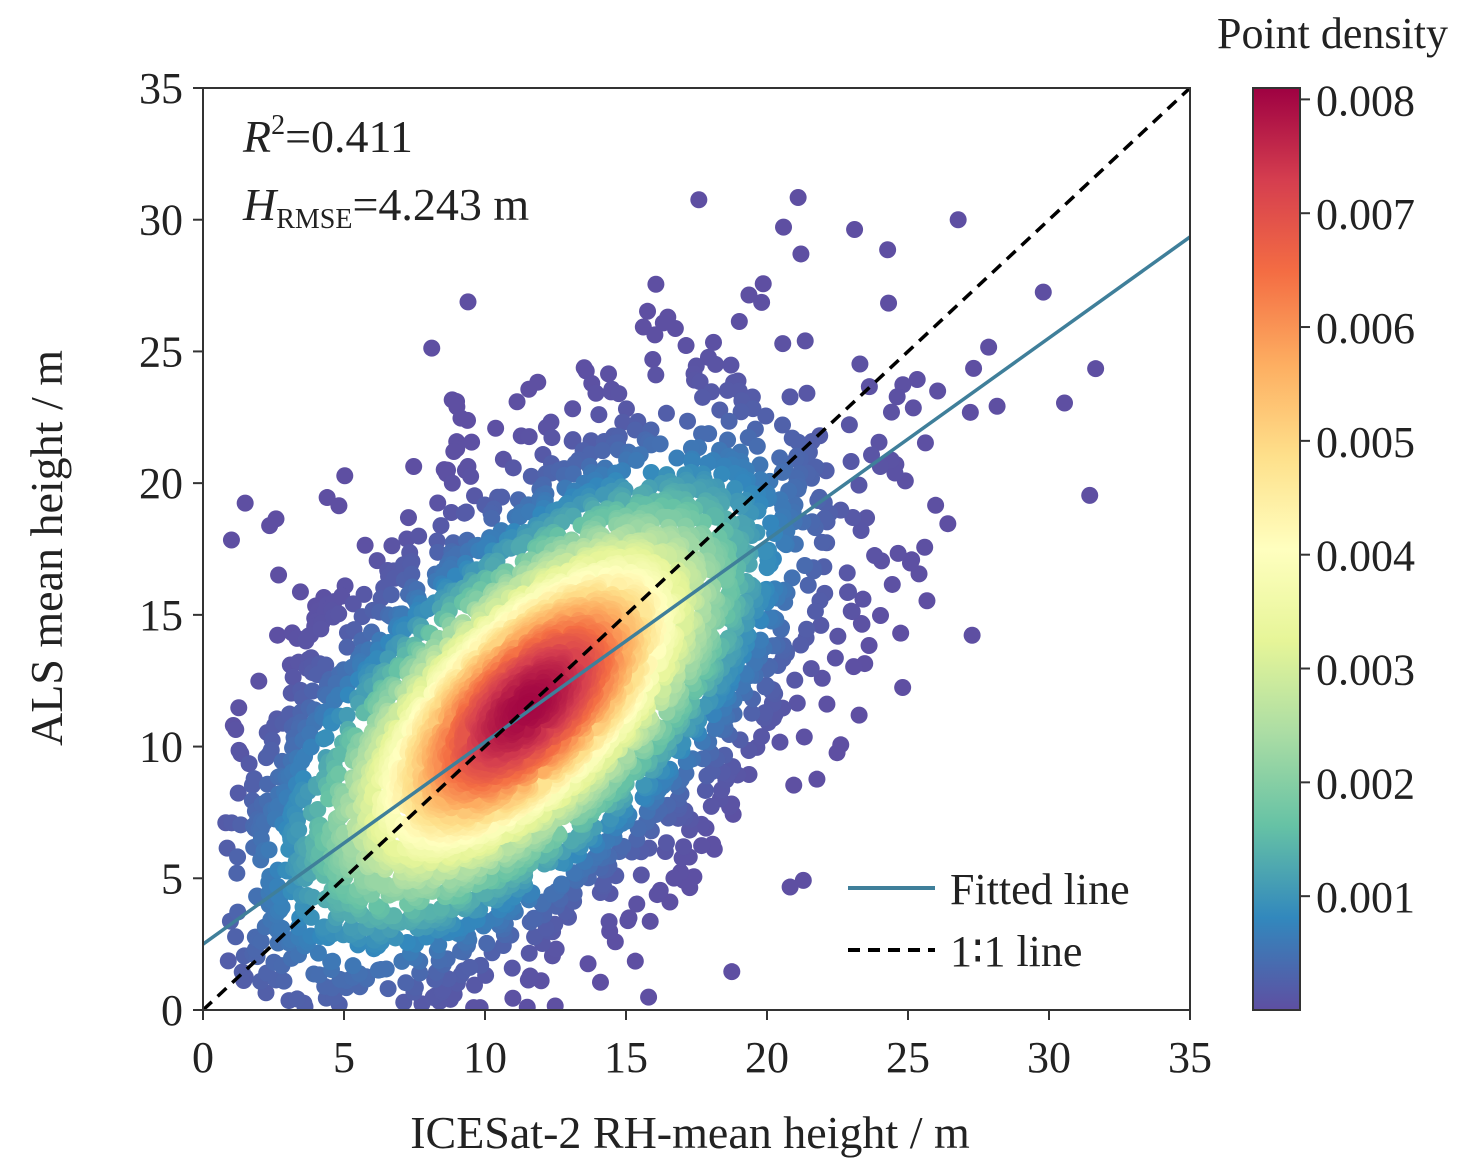  What do you see at coordinates (1365, 442) in the screenshot?
I see `colorbar-tick-label: 0.005` at bounding box center [1365, 442].